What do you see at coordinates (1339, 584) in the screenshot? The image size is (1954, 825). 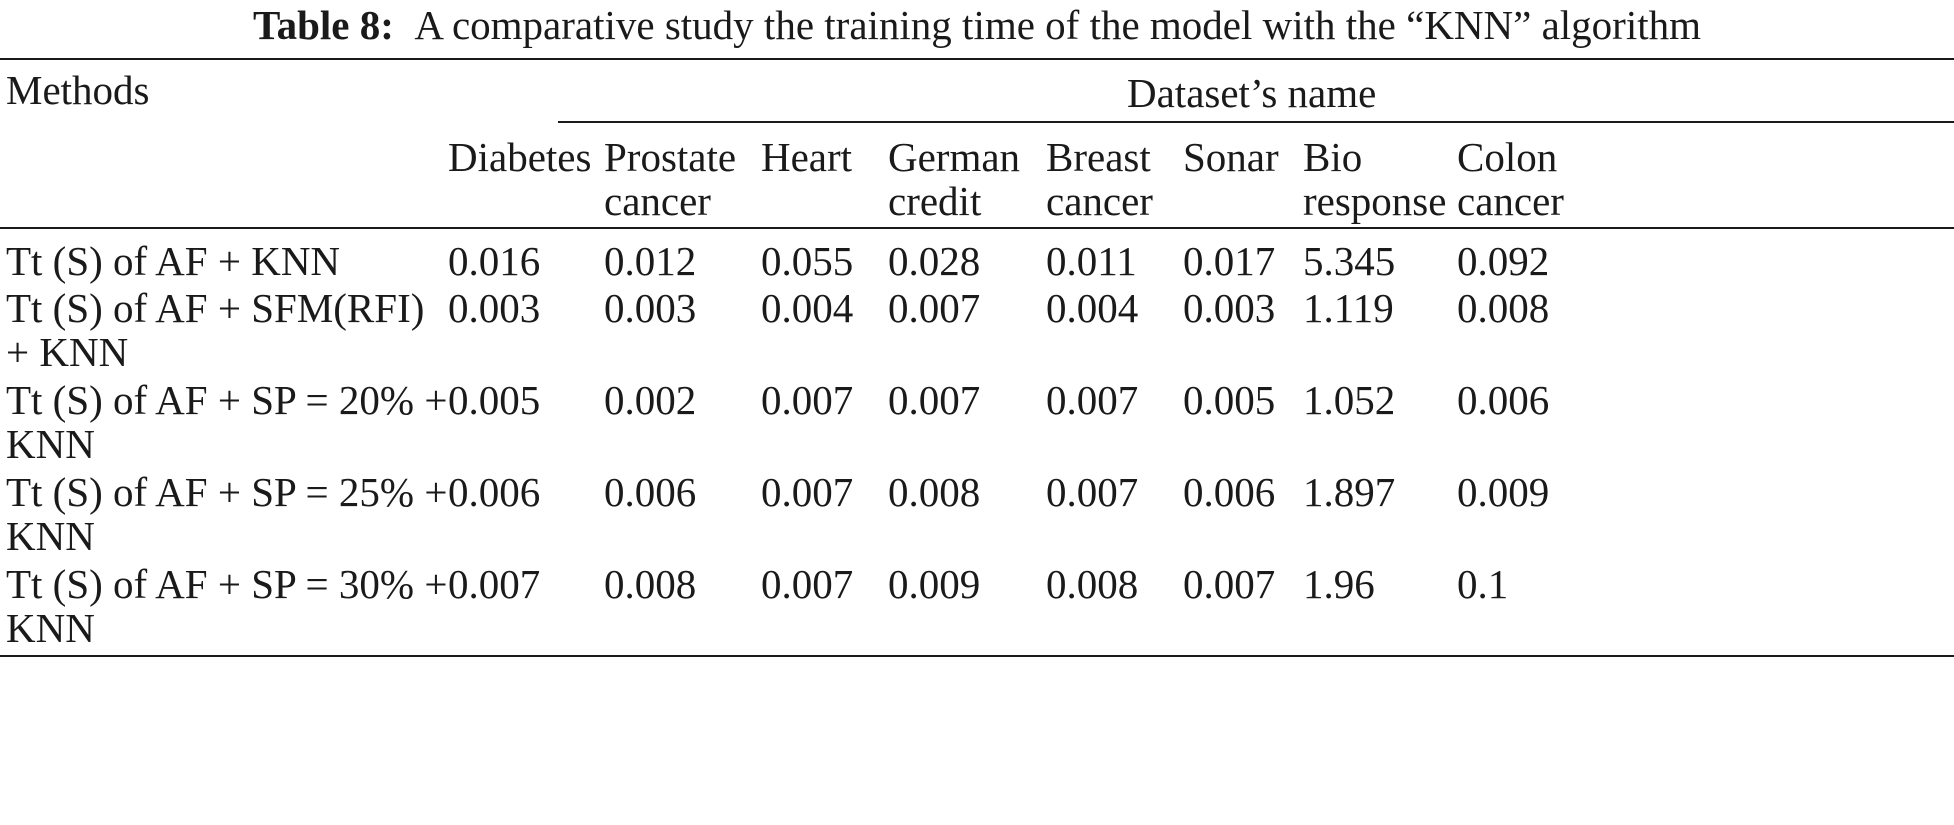 I see `table-cell: 1.96` at bounding box center [1339, 584].